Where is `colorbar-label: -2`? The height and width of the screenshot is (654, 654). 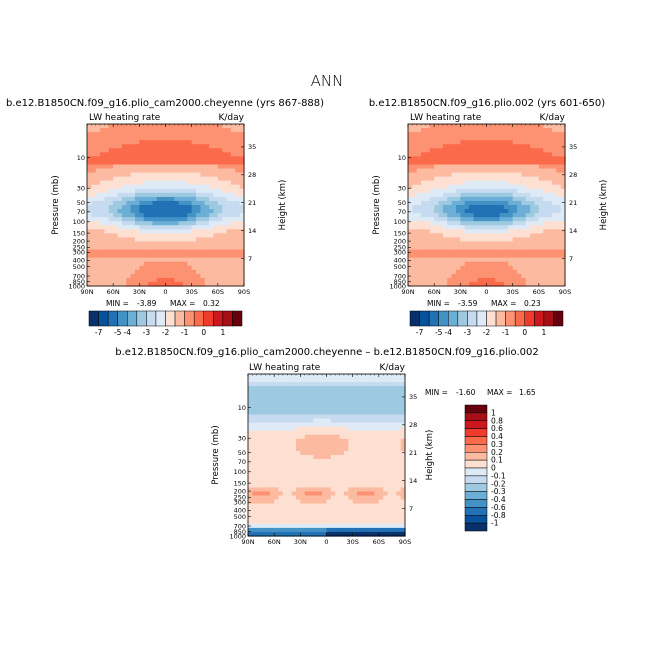 colorbar-label: -2 is located at coordinates (487, 332).